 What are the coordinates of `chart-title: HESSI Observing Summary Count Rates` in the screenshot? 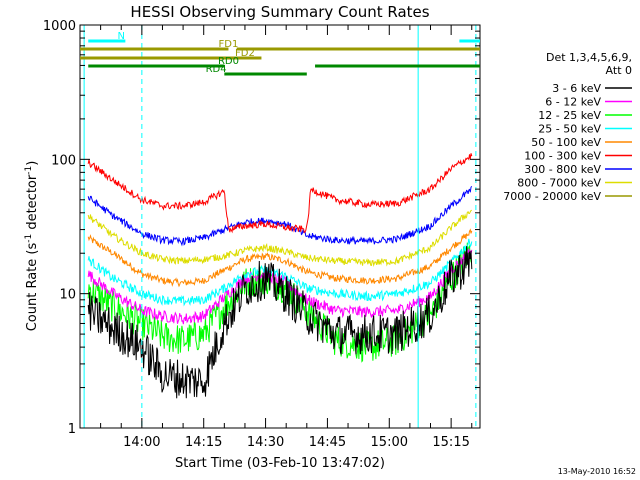 It's located at (279, 12).